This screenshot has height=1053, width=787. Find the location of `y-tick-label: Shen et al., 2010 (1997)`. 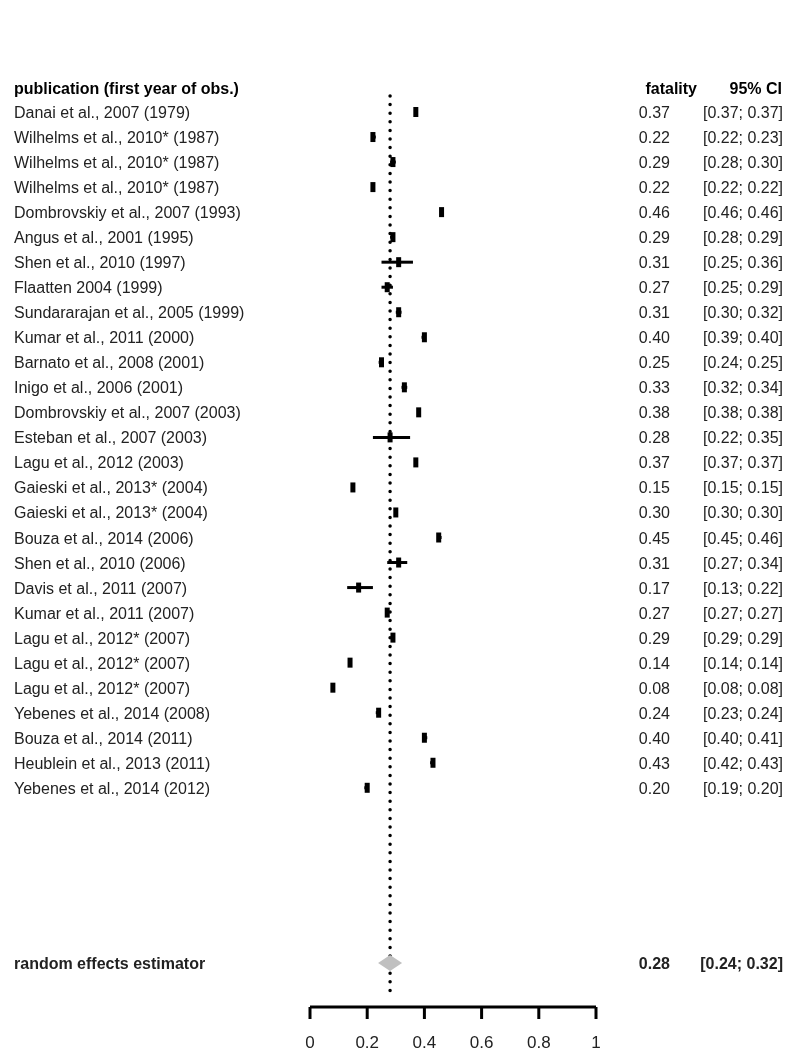

y-tick-label: Shen et al., 2010 (1997) is located at coordinates (100, 263).